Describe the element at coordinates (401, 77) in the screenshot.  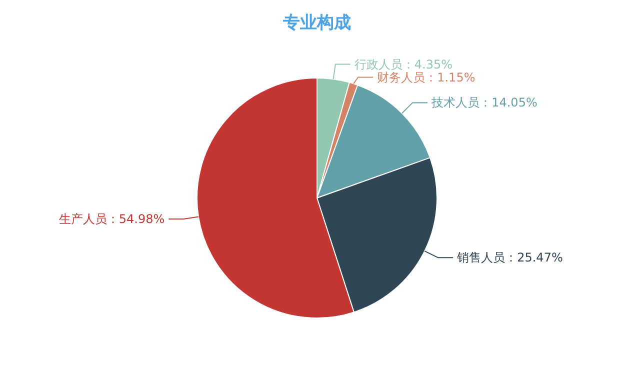
I see `slice-label: 财务人员` at that location.